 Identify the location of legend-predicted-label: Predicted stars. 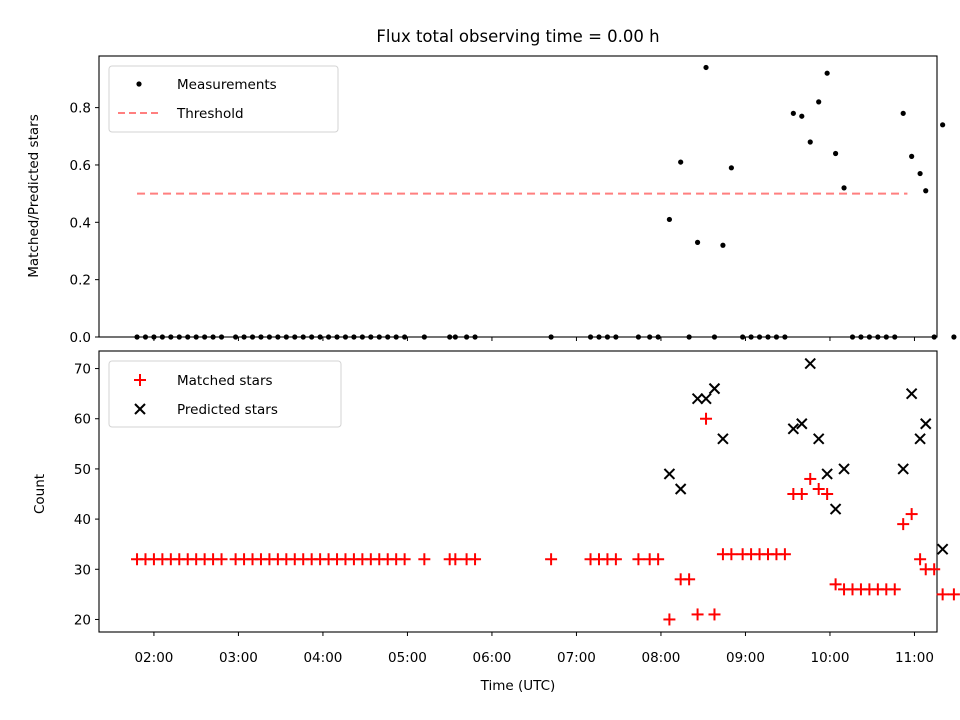
(227, 410).